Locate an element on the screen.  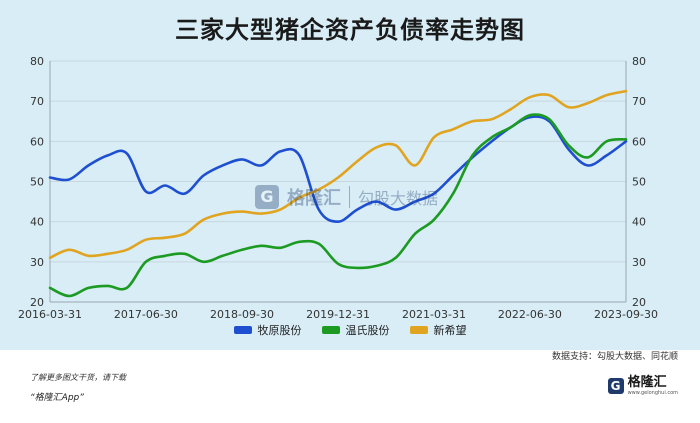
x-tick-label: 2019-12-31 is located at coordinates (338, 314).